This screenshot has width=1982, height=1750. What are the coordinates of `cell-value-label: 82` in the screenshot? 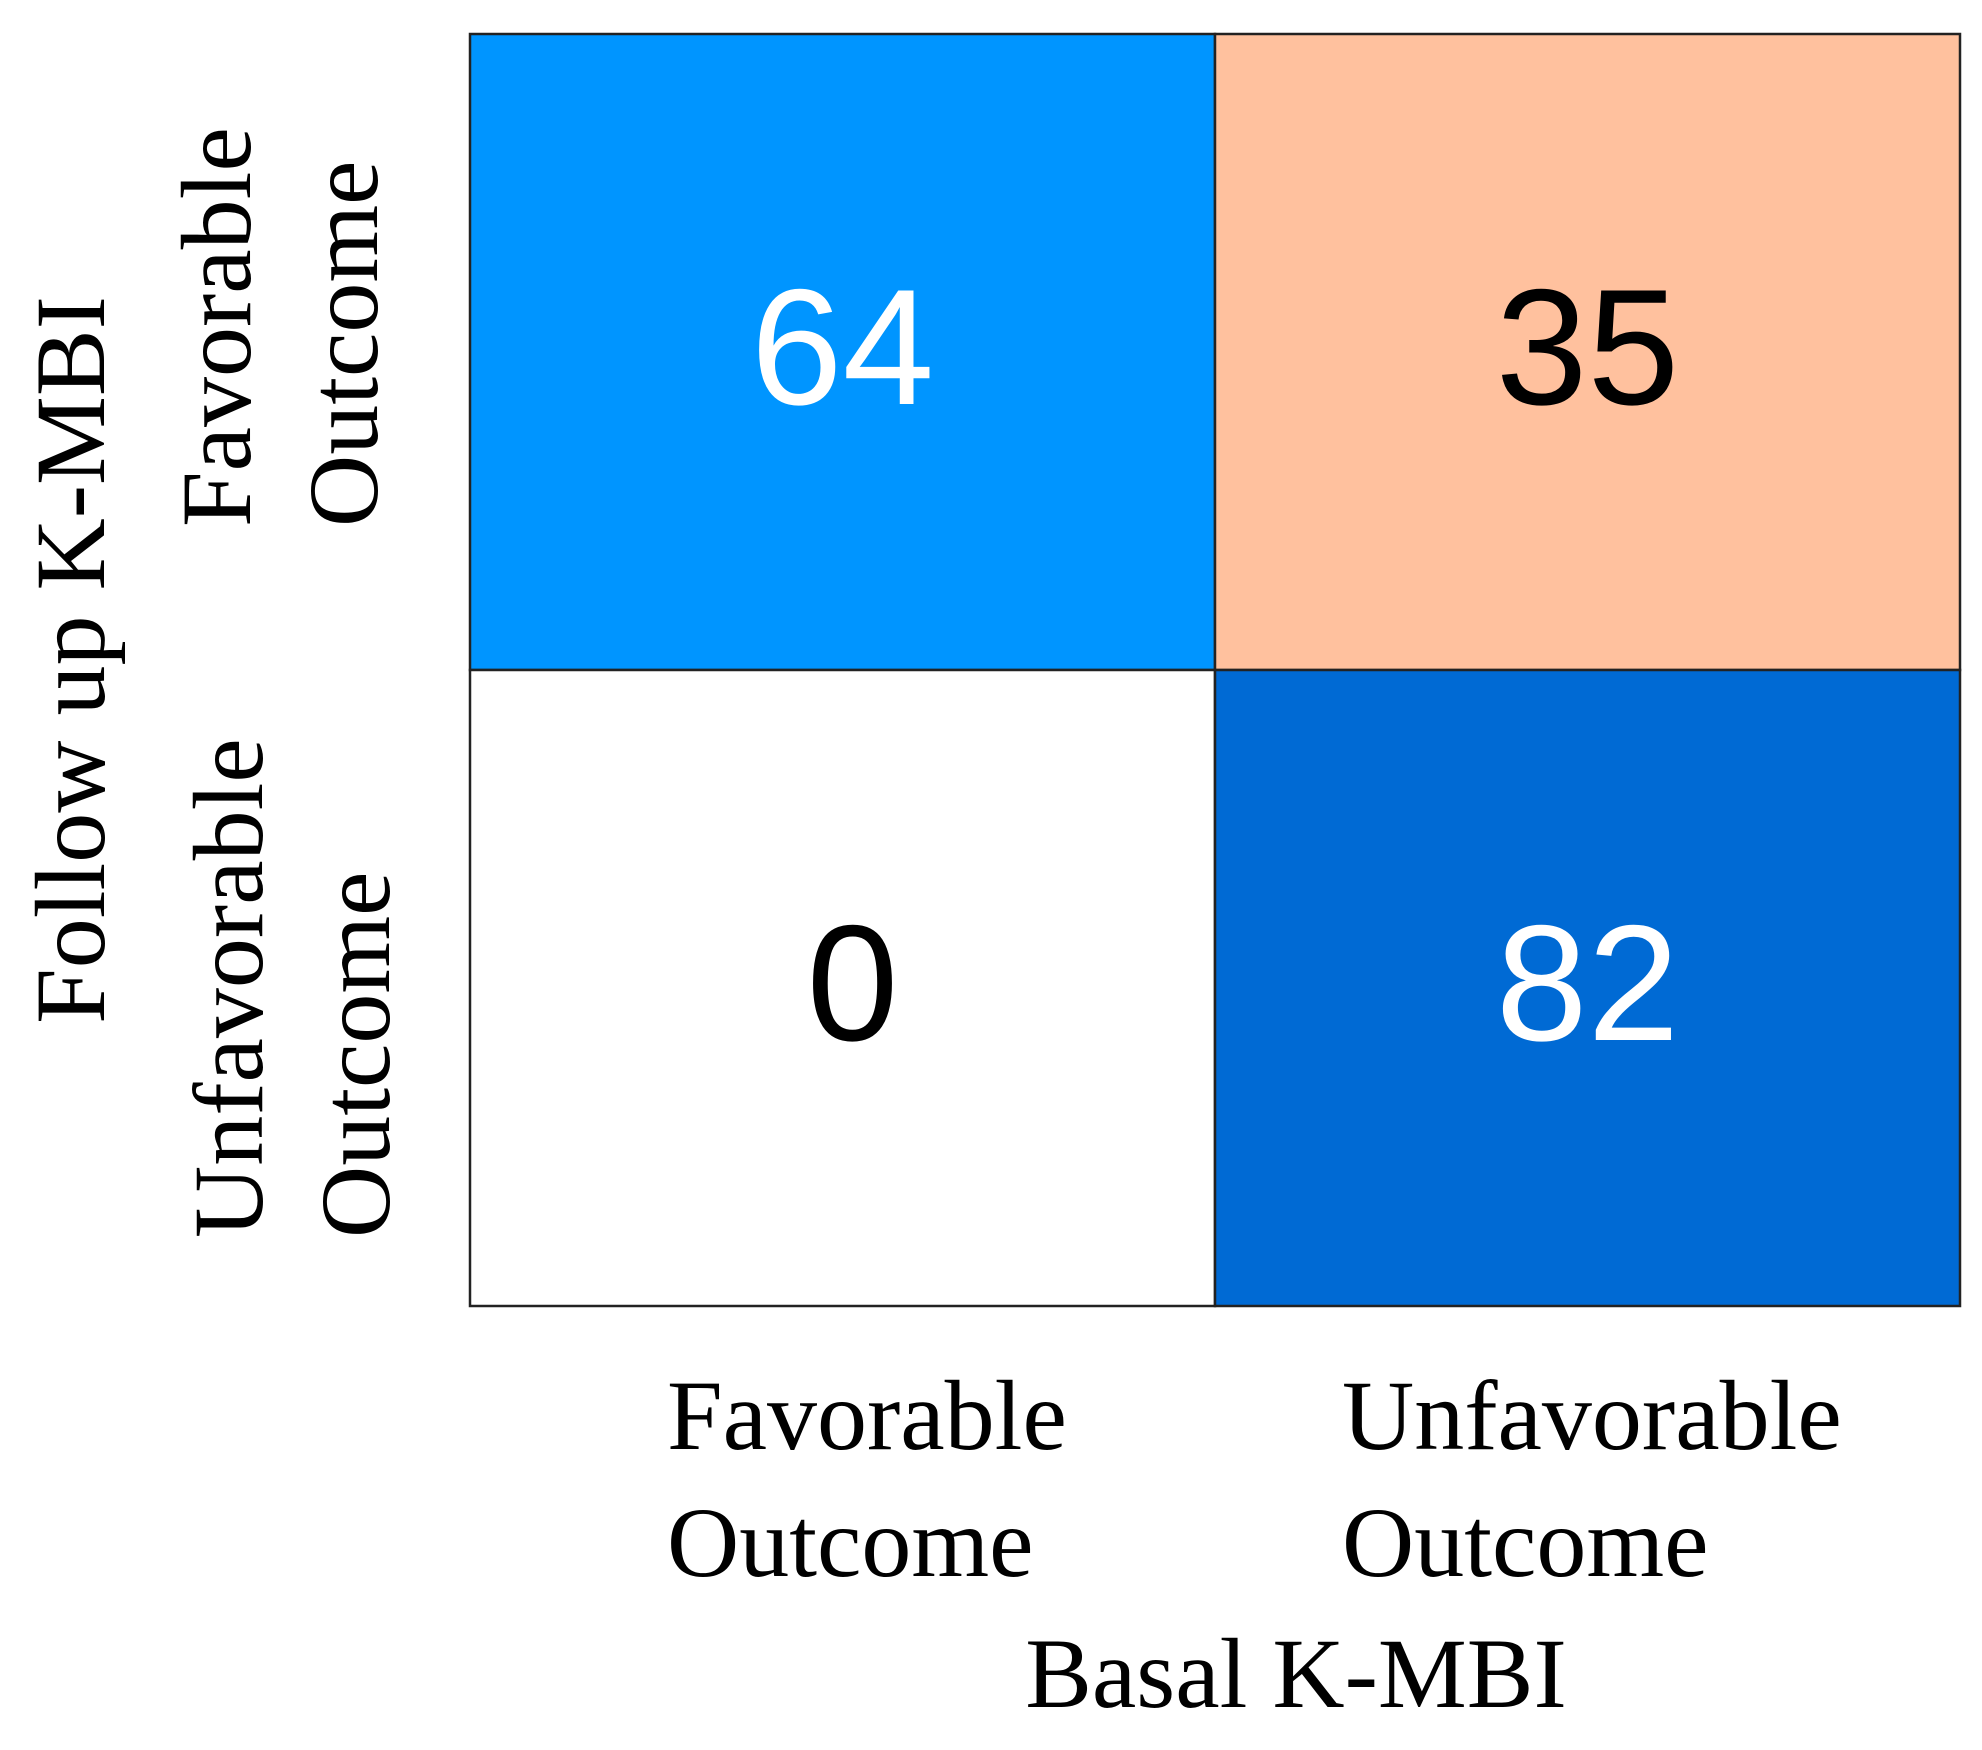 It's located at (1588, 983).